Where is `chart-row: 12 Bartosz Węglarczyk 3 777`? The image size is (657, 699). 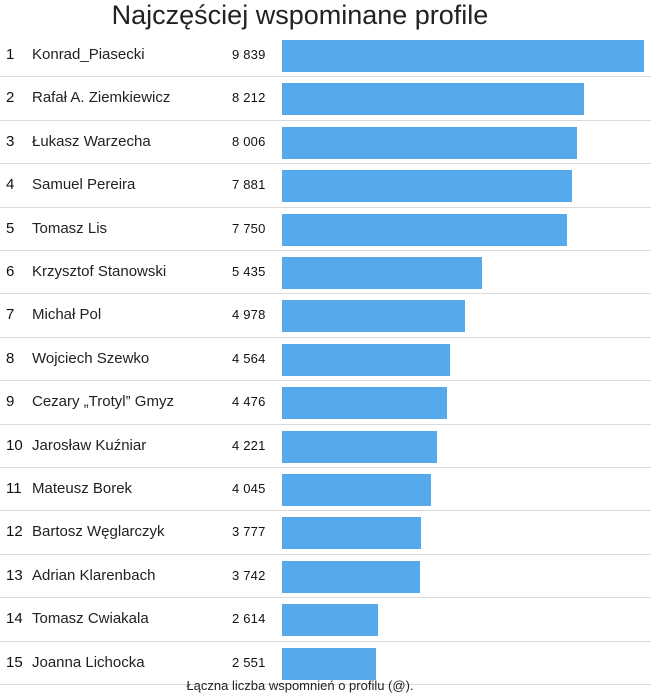
chart-row: 12 Bartosz Węglarczyk 3 777 is located at coordinates (325, 533).